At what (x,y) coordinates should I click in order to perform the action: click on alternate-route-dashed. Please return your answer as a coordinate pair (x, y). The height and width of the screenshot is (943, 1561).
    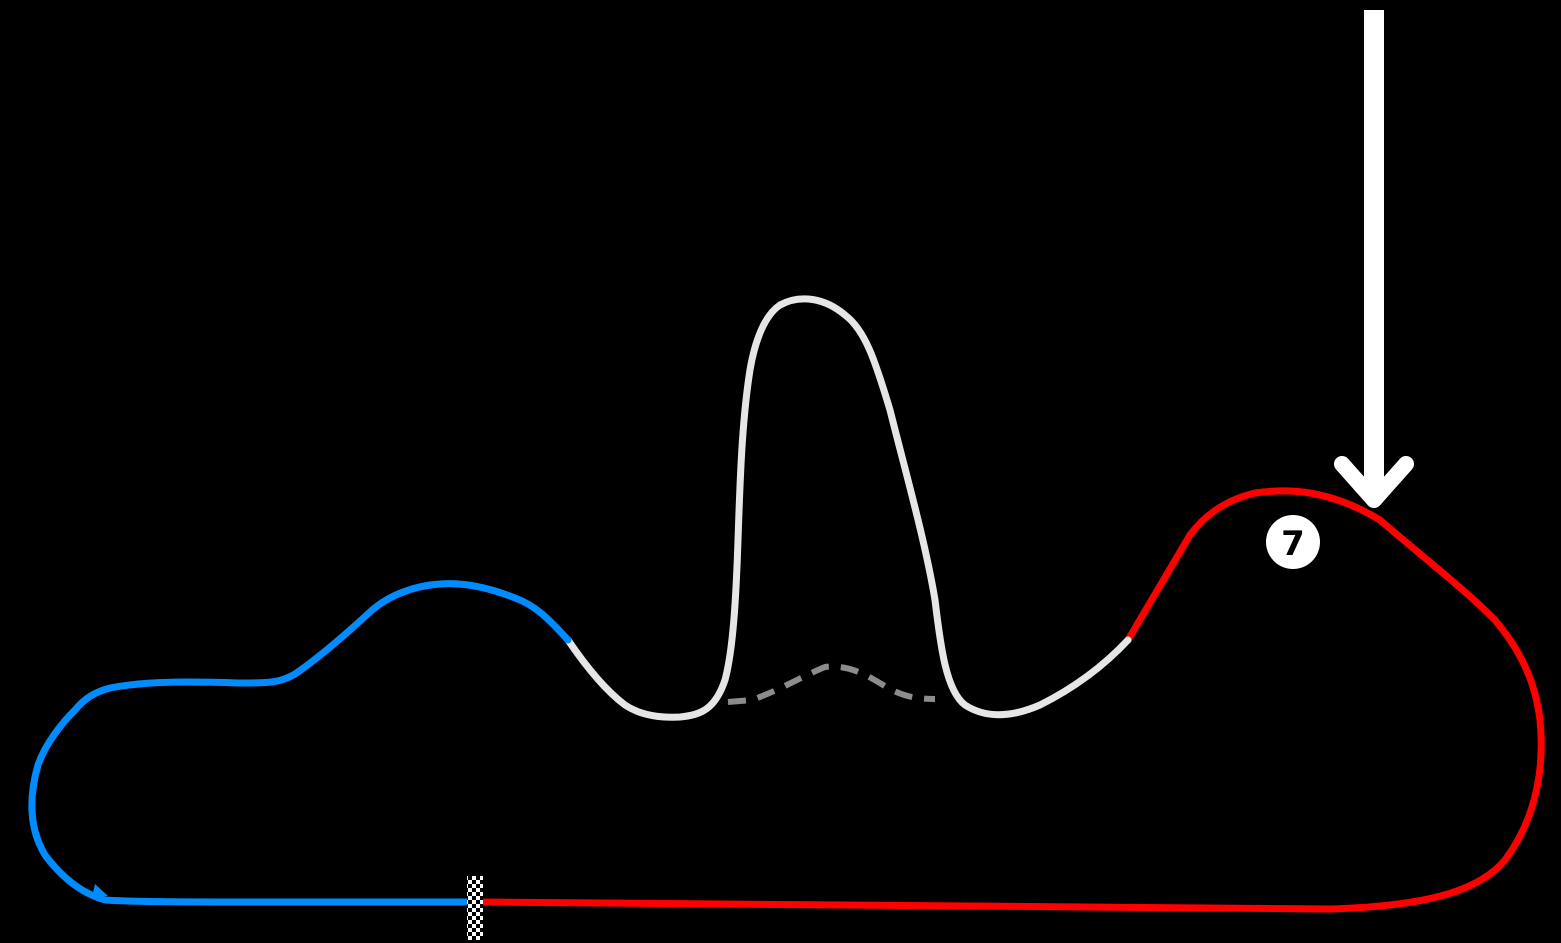
    Looking at the image, I should click on (831, 684).